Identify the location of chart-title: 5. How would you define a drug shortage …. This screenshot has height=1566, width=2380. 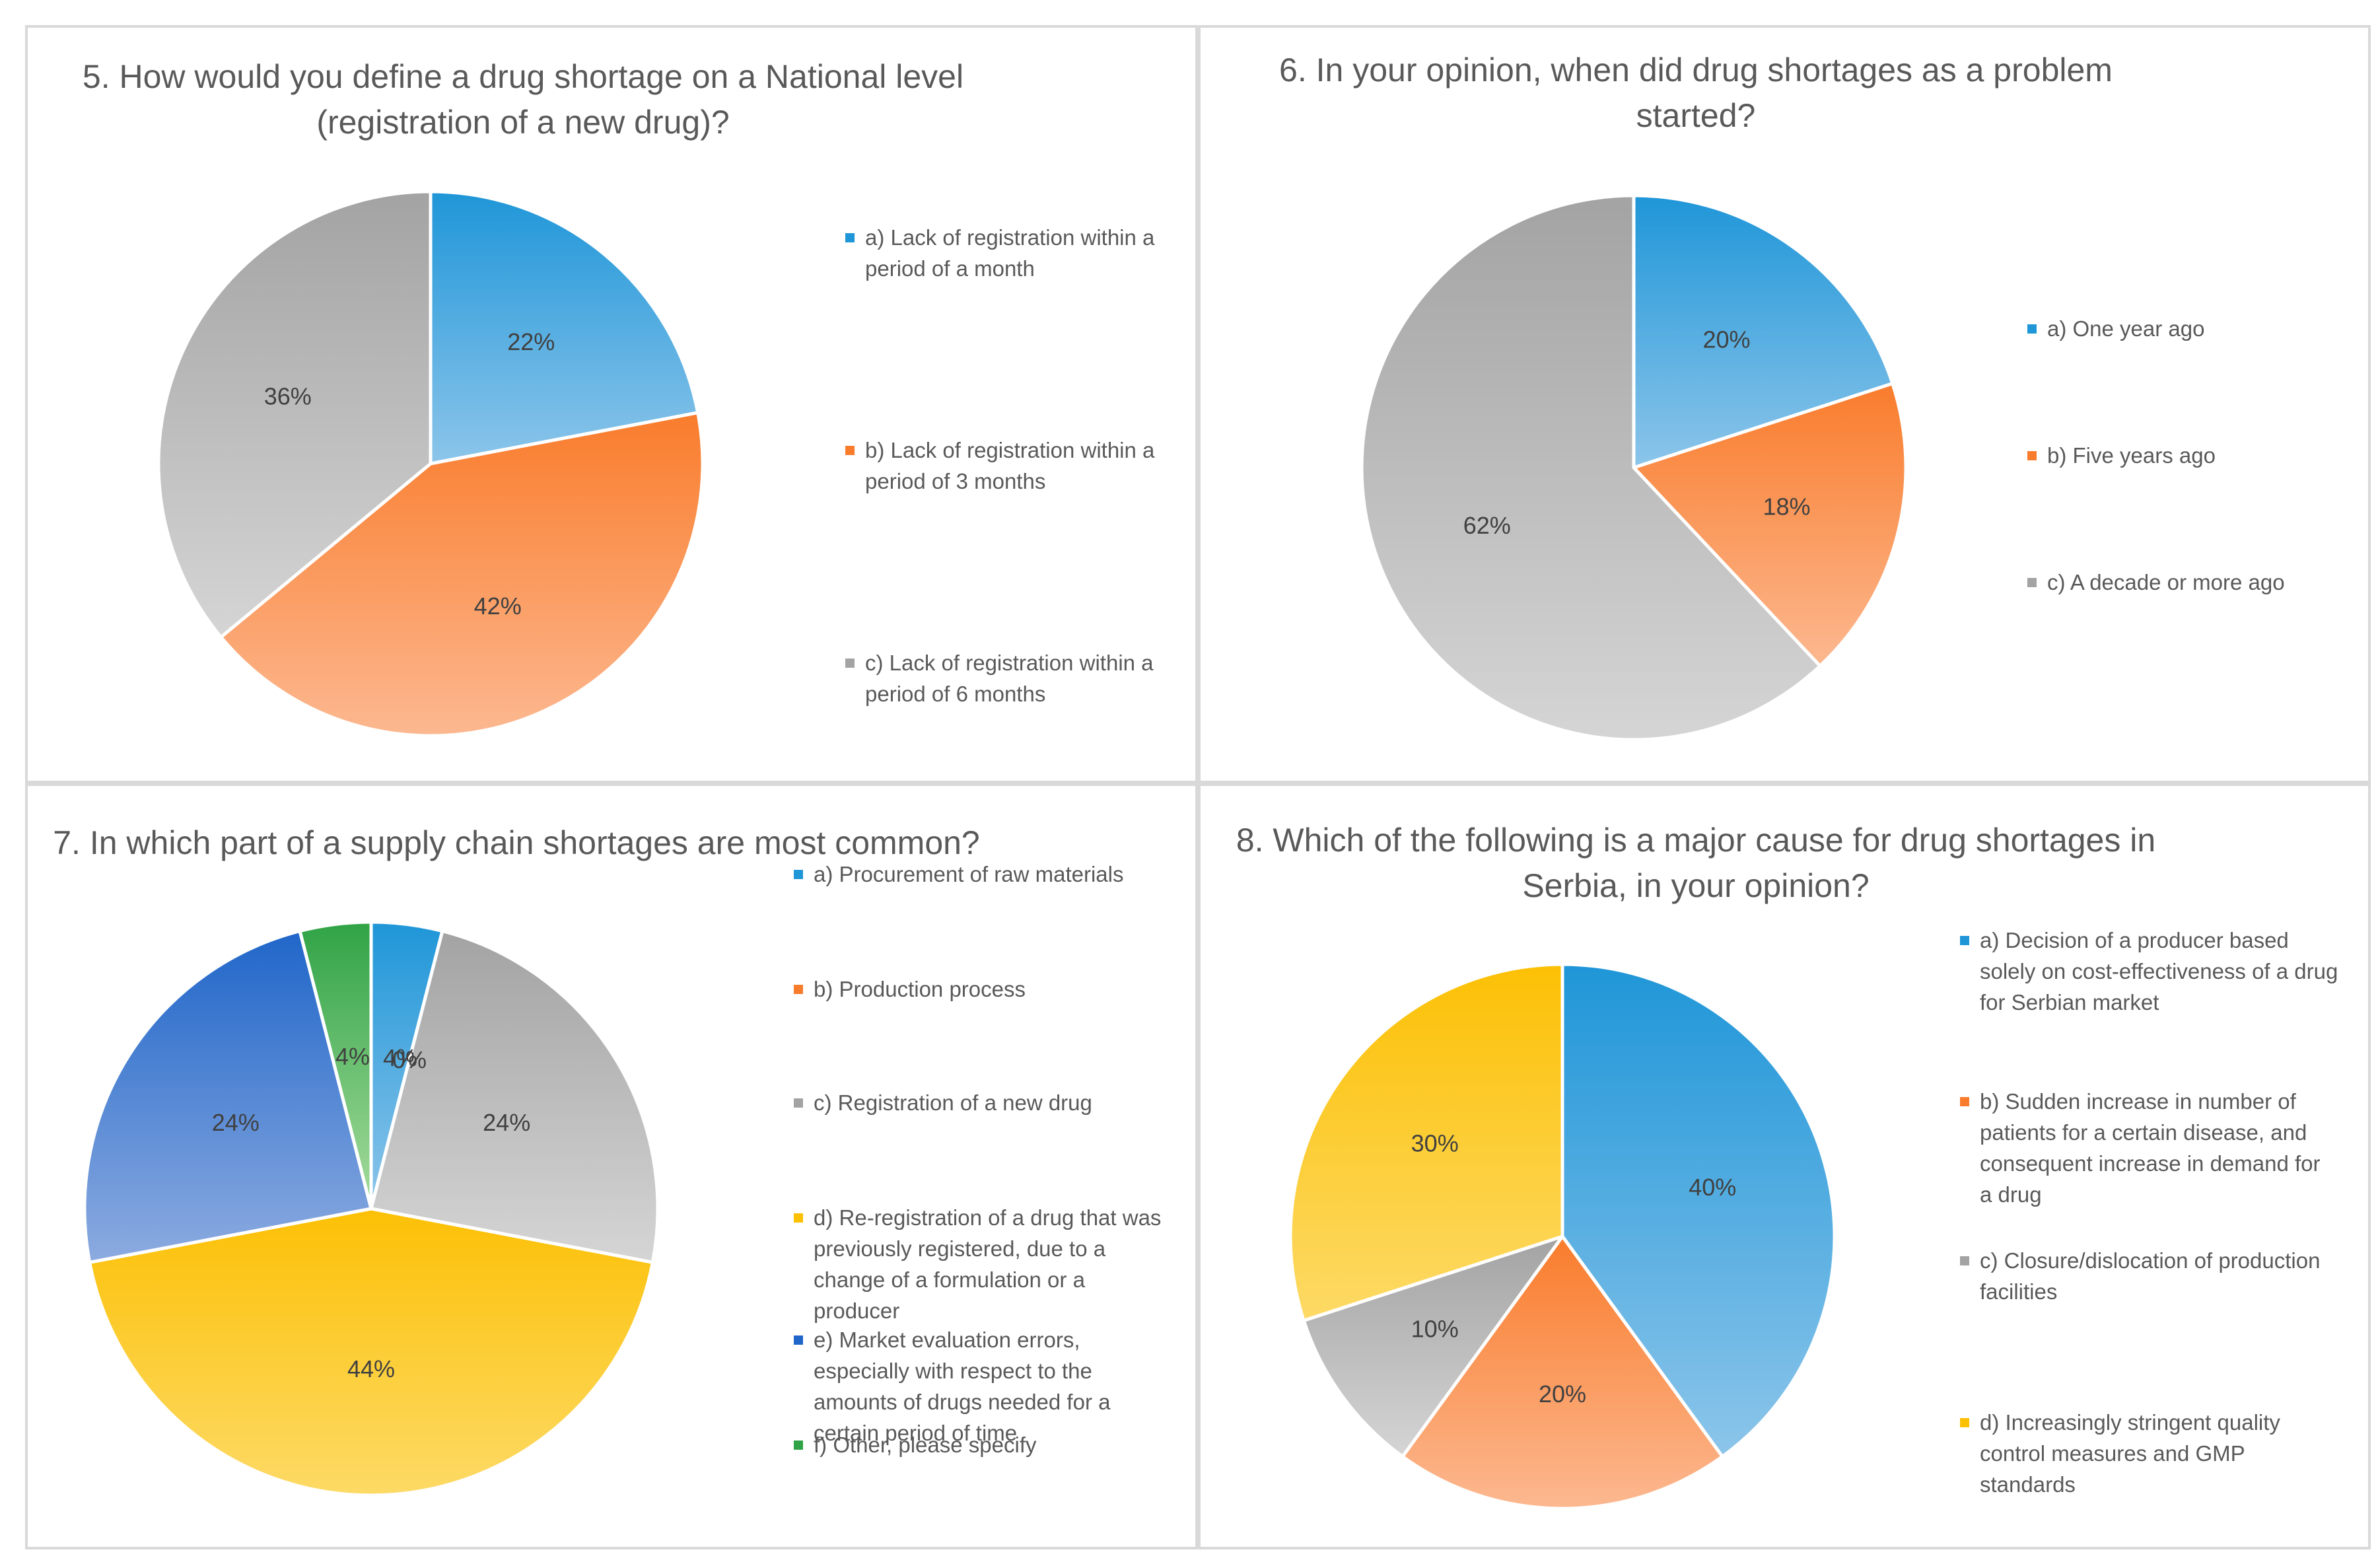
(523, 99).